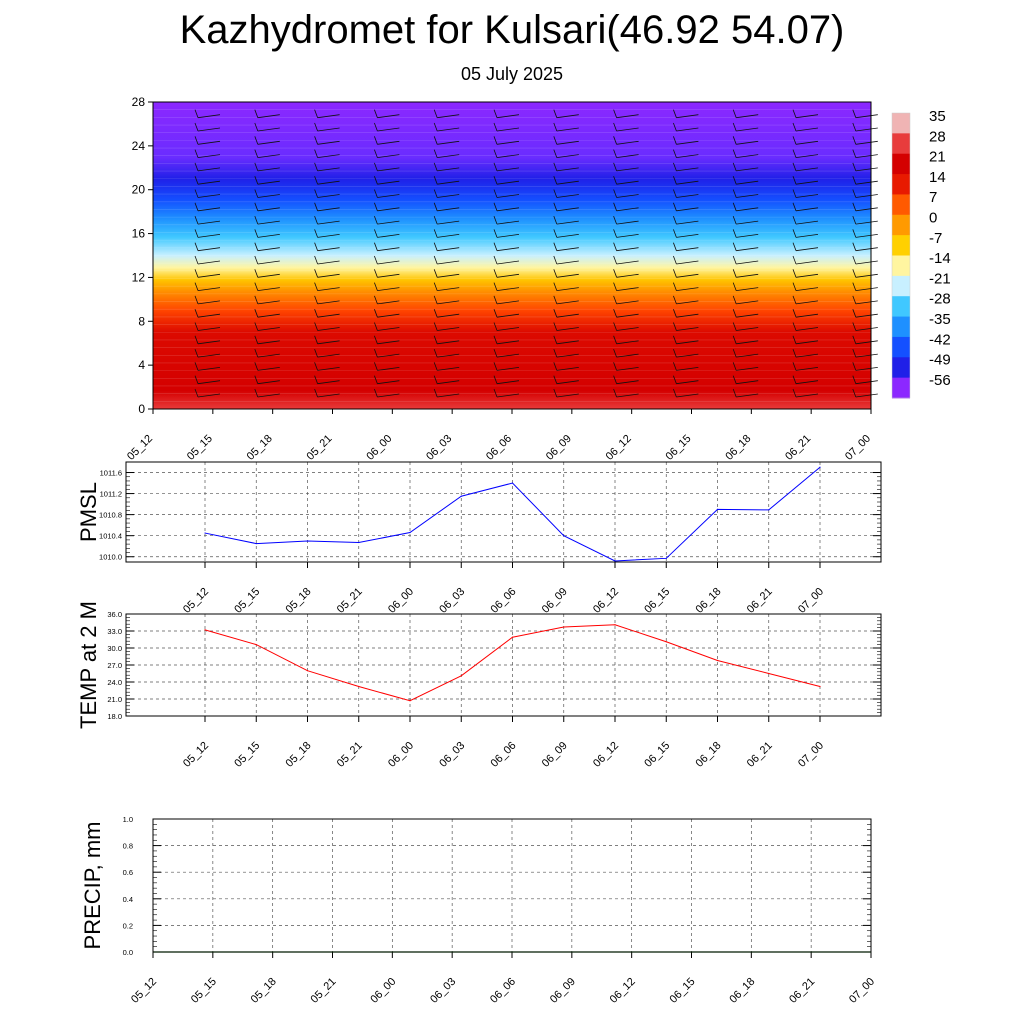 This screenshot has width=1024, height=1024. Describe the element at coordinates (401, 755) in the screenshot. I see `x-tick-label: 06_00` at that location.